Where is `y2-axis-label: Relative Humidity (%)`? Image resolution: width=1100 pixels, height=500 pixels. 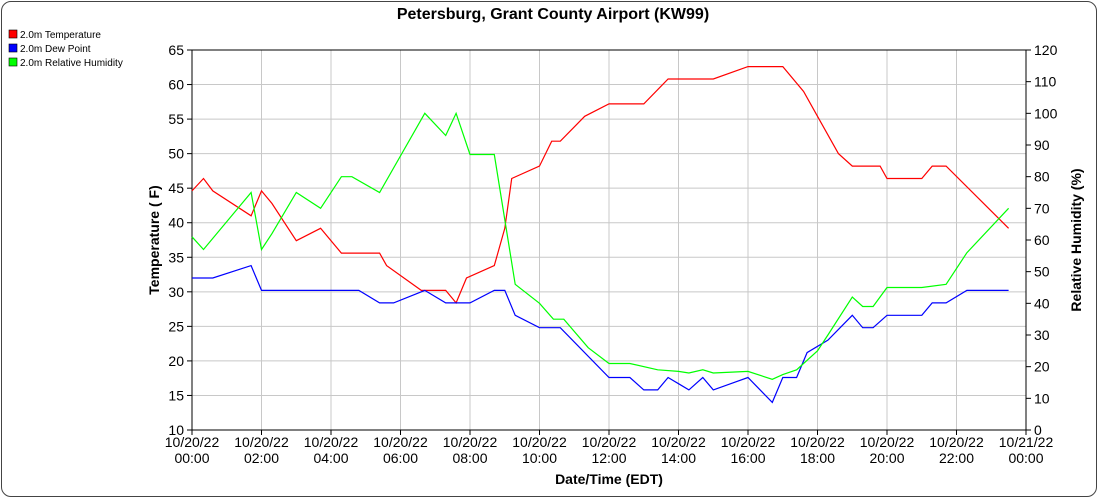
y2-axis-label: Relative Humidity (%) is located at coordinates (1076, 239).